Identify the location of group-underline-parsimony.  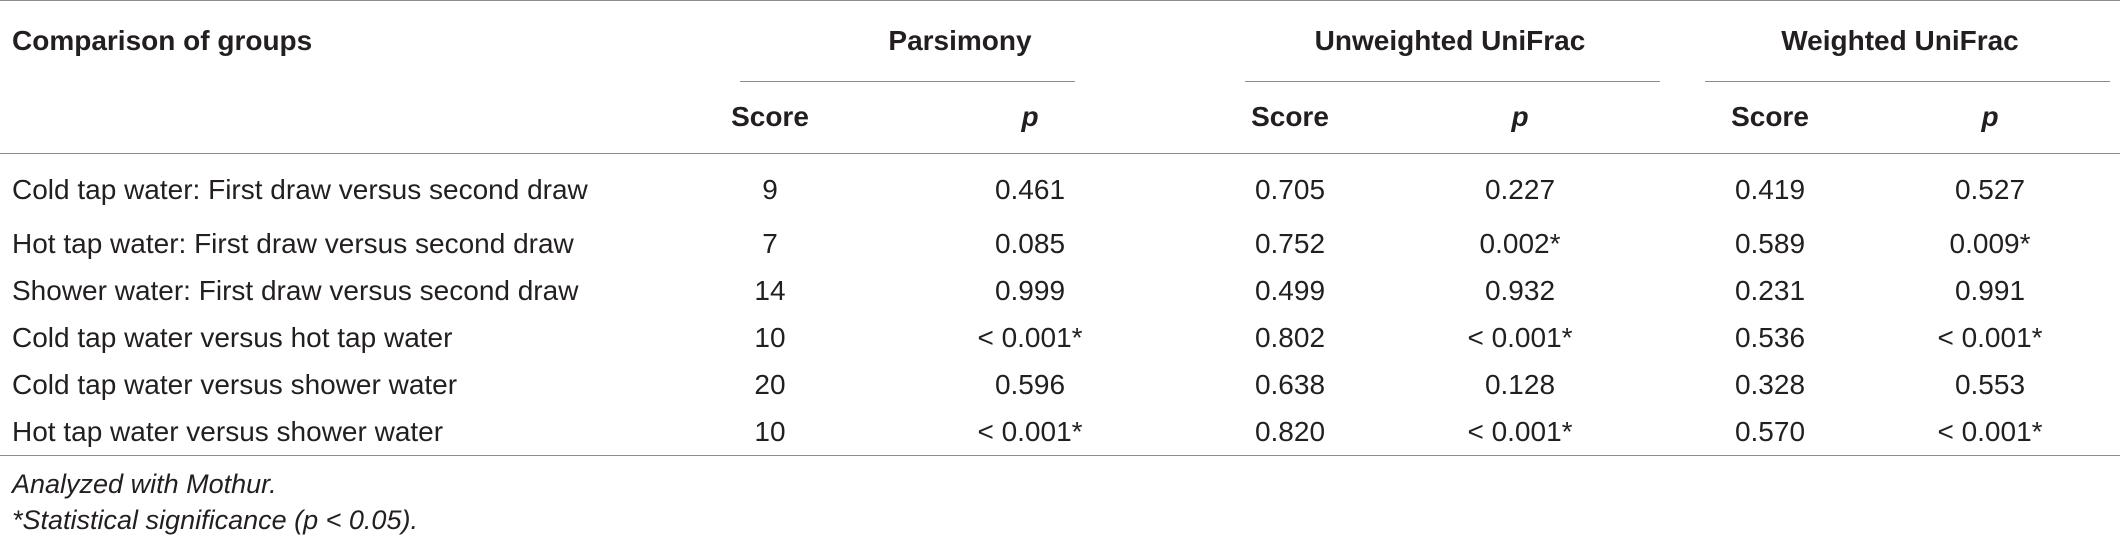
(907, 81).